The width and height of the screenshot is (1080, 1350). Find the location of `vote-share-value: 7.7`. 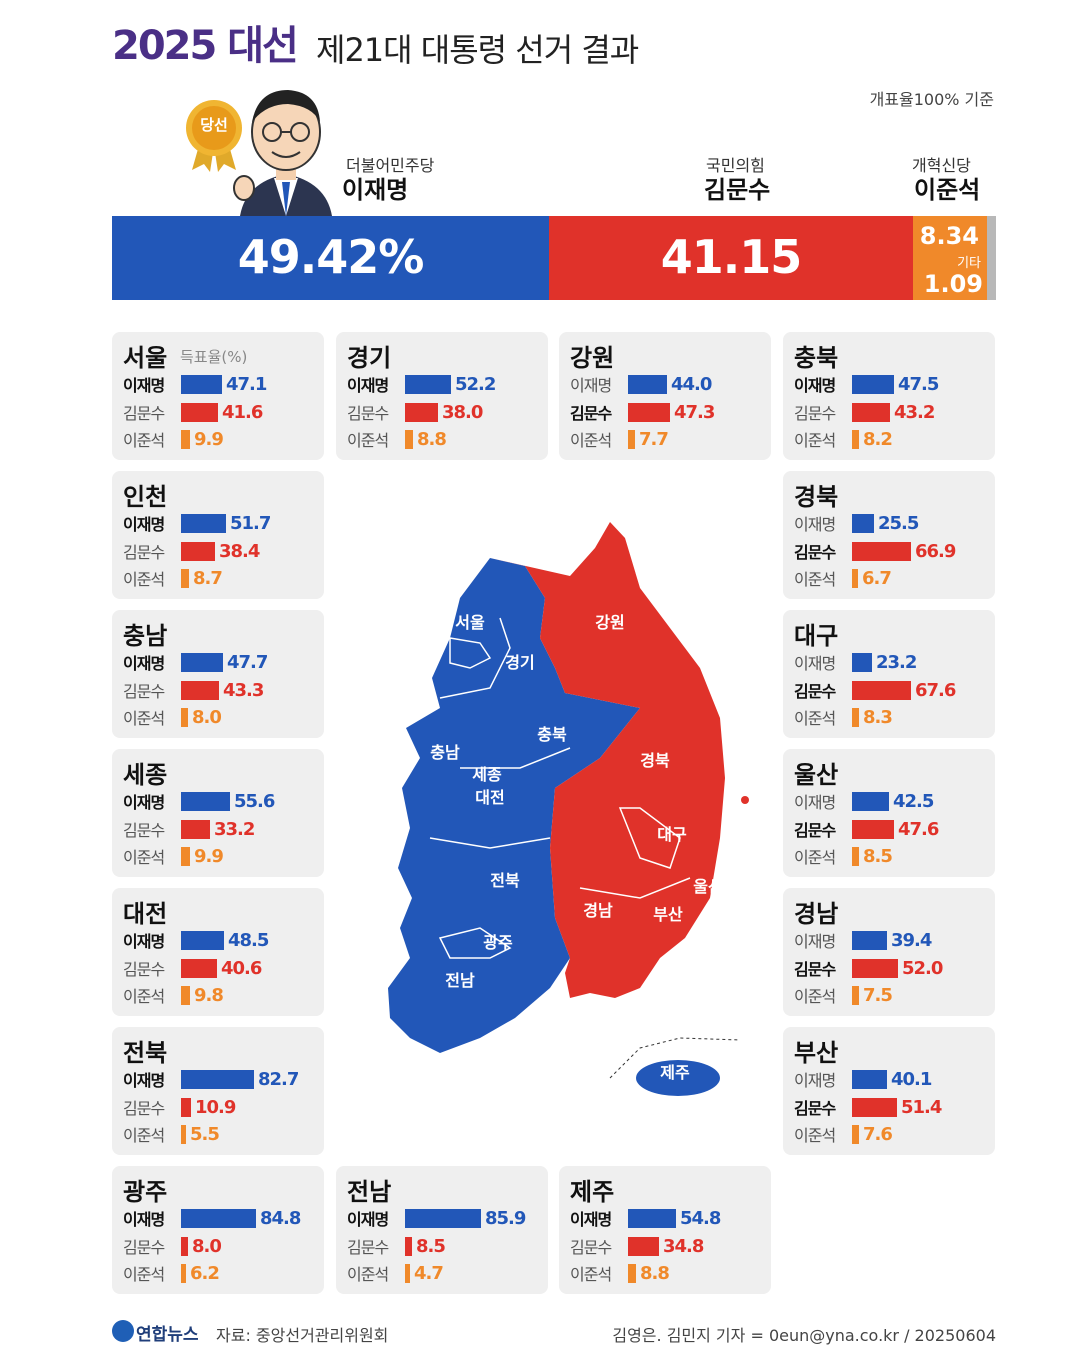

vote-share-value: 7.7 is located at coordinates (654, 439).